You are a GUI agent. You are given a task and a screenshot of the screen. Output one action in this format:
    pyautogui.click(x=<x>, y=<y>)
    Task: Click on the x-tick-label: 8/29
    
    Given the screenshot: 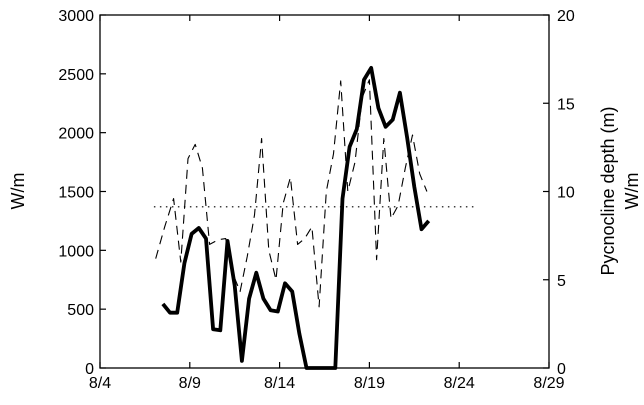 What is the action you would take?
    pyautogui.click(x=548, y=383)
    